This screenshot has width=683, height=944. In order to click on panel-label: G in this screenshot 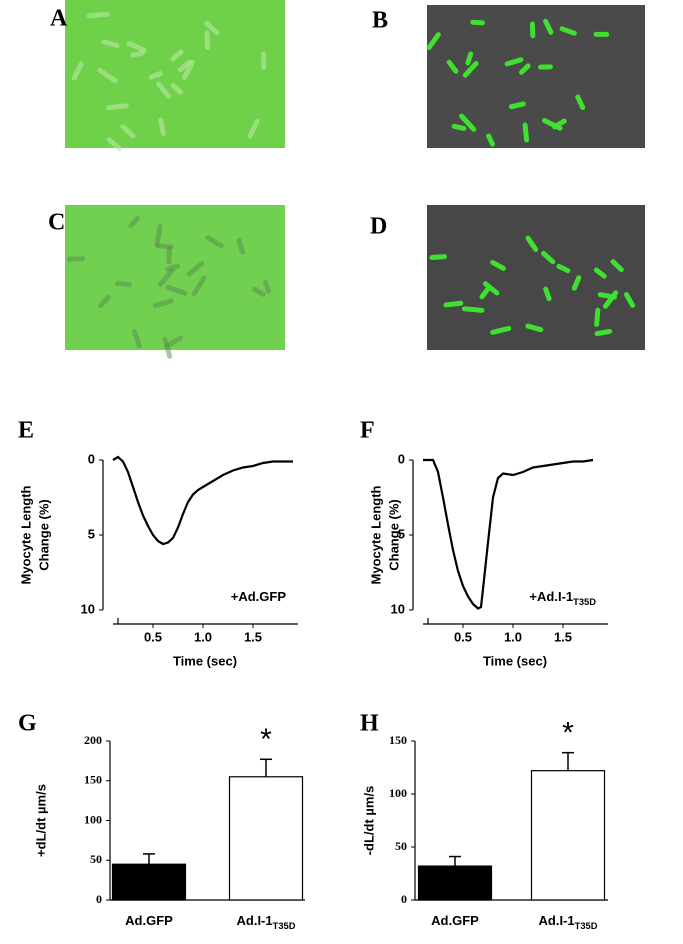, I will do `click(27, 724)`.